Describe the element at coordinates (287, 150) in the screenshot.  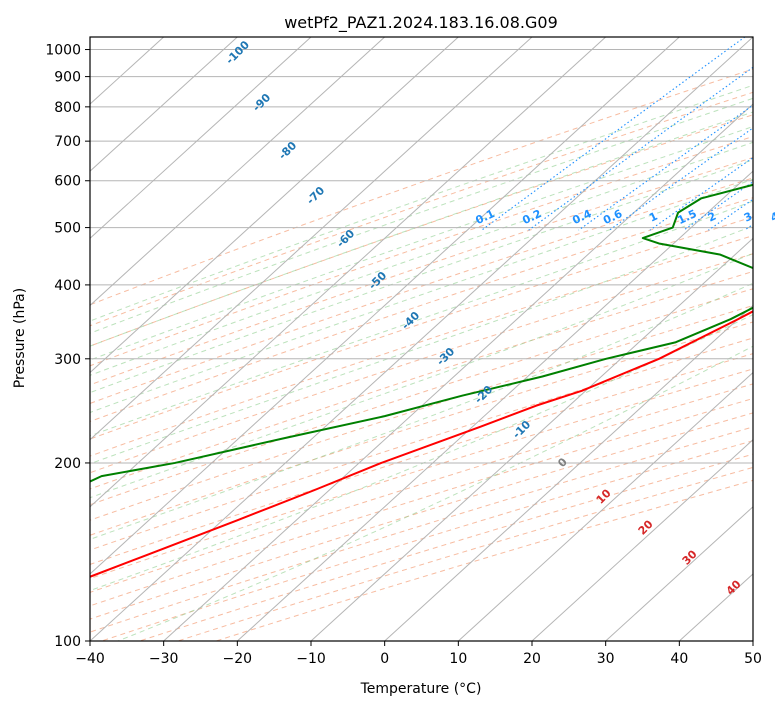
I see `isotherm-label: -80` at that location.